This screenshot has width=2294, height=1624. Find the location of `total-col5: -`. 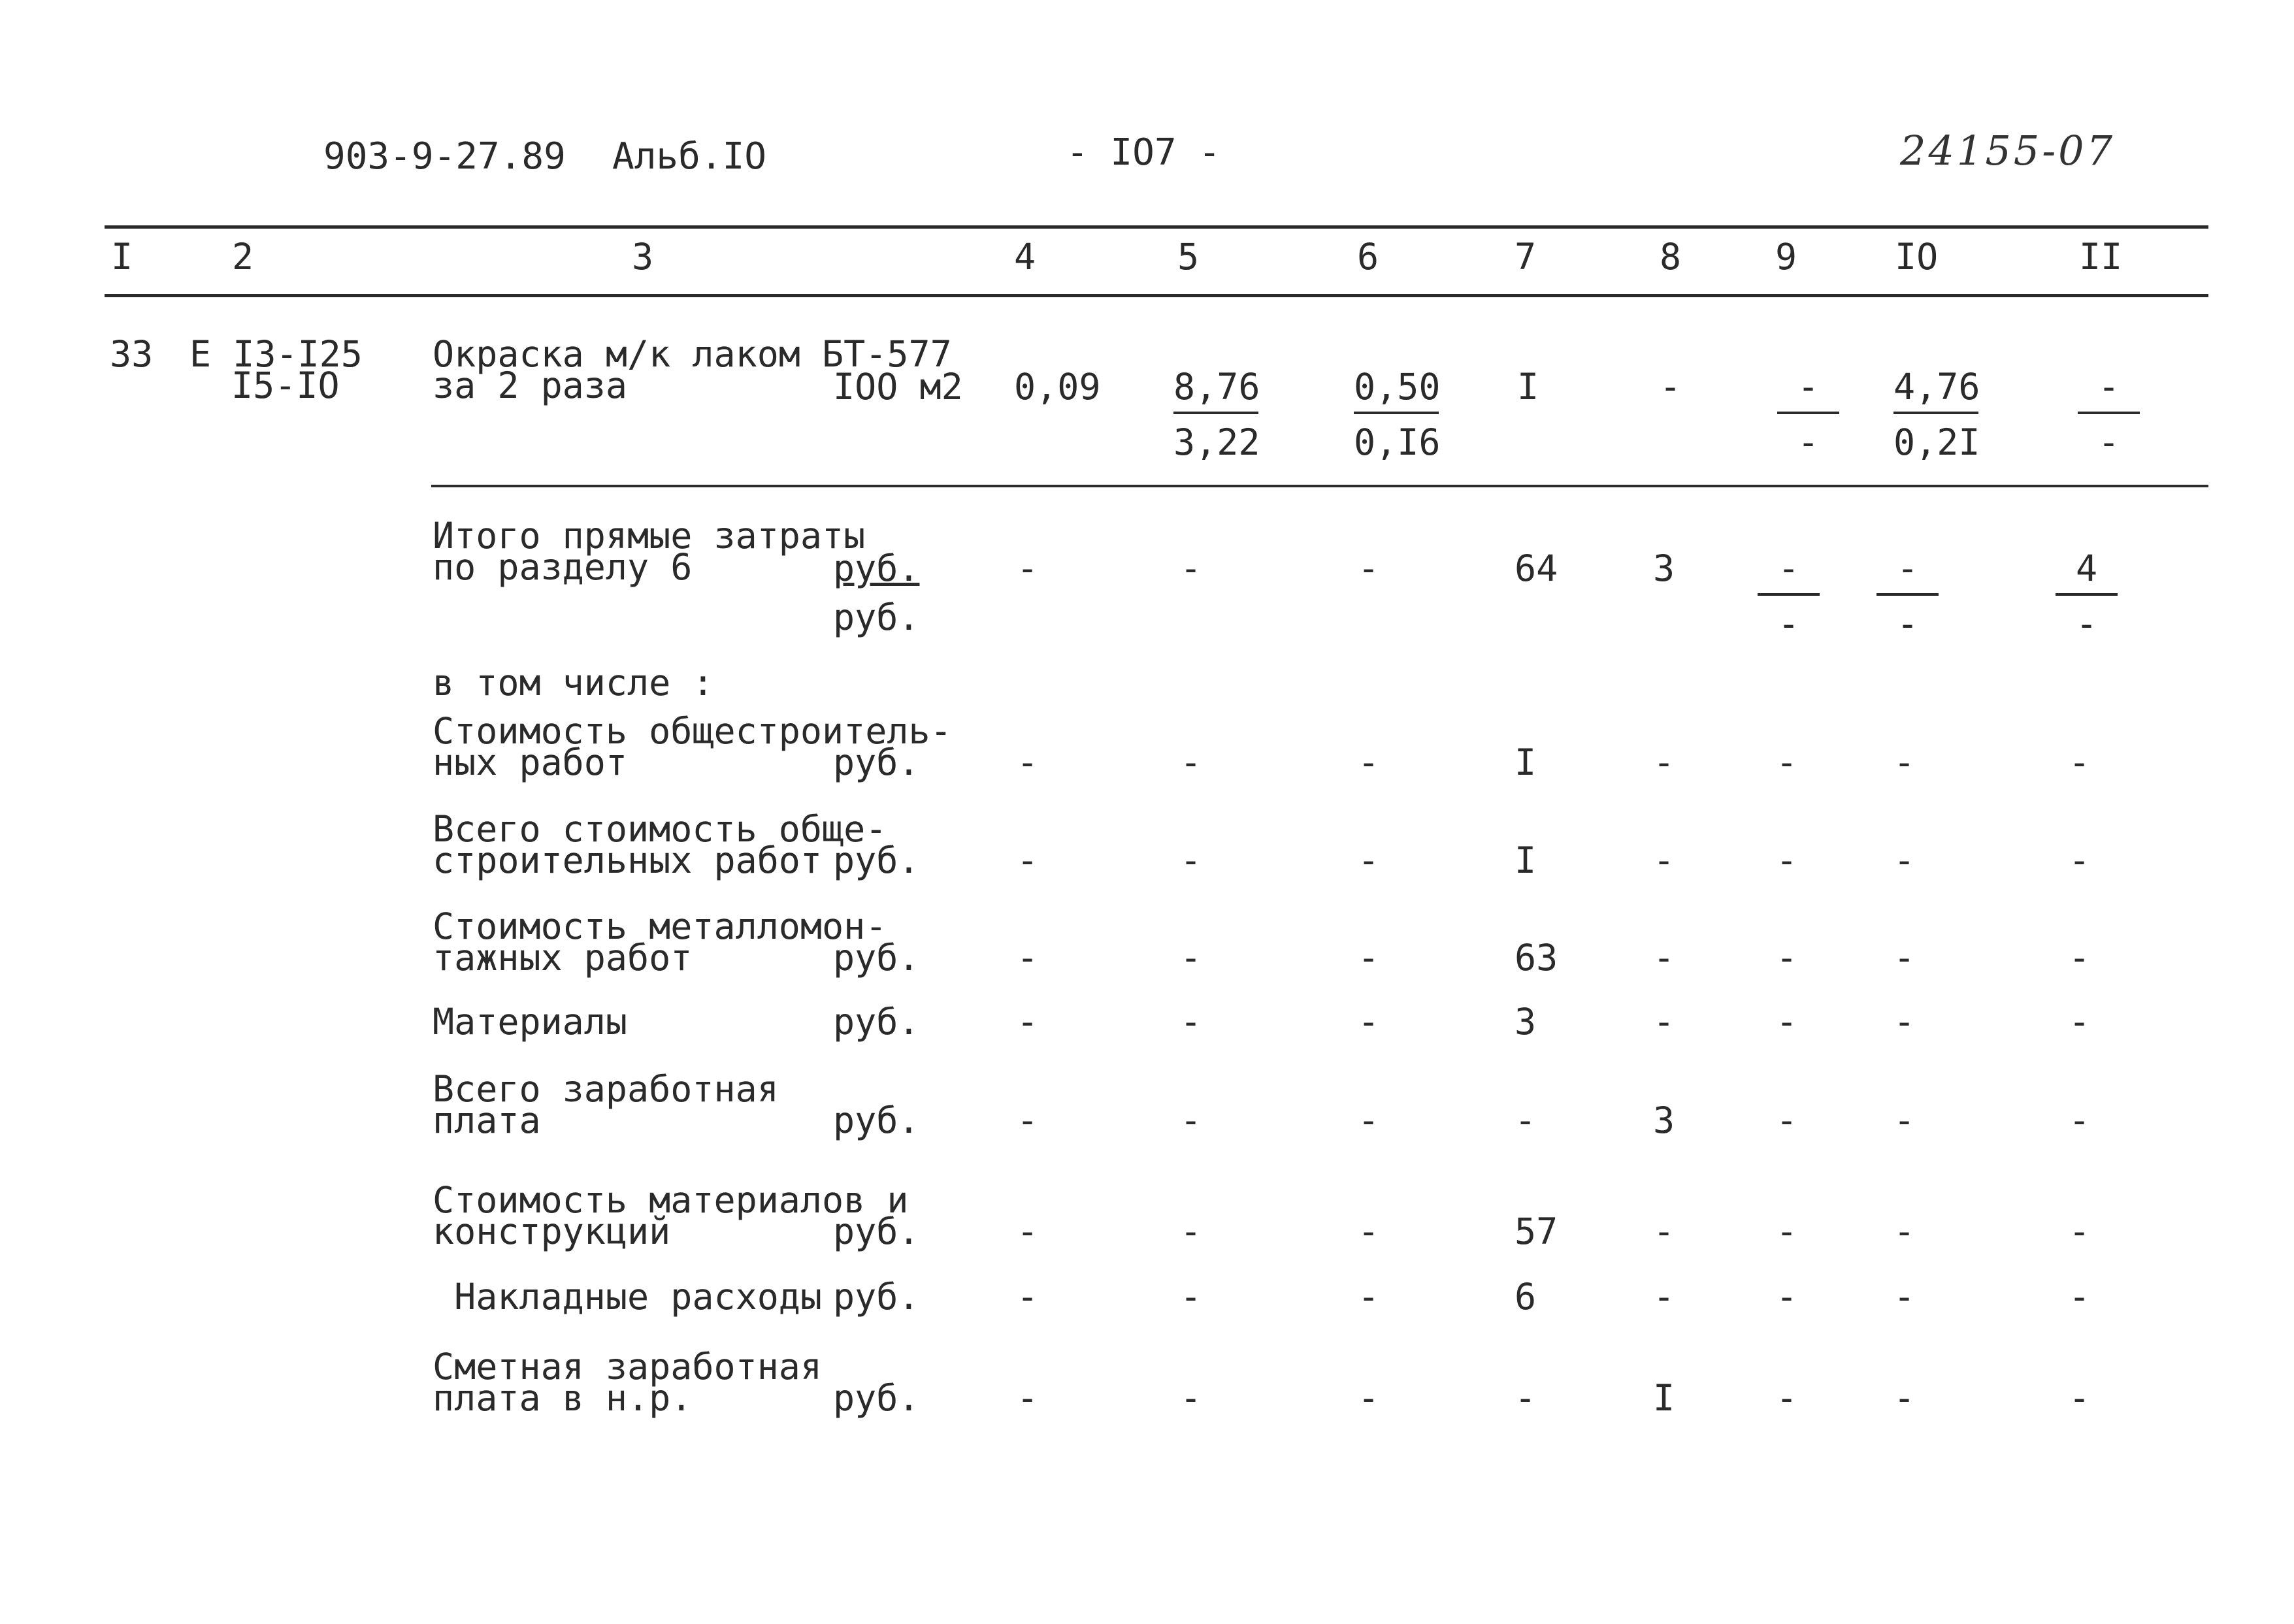

total-col5: - is located at coordinates (1191, 568).